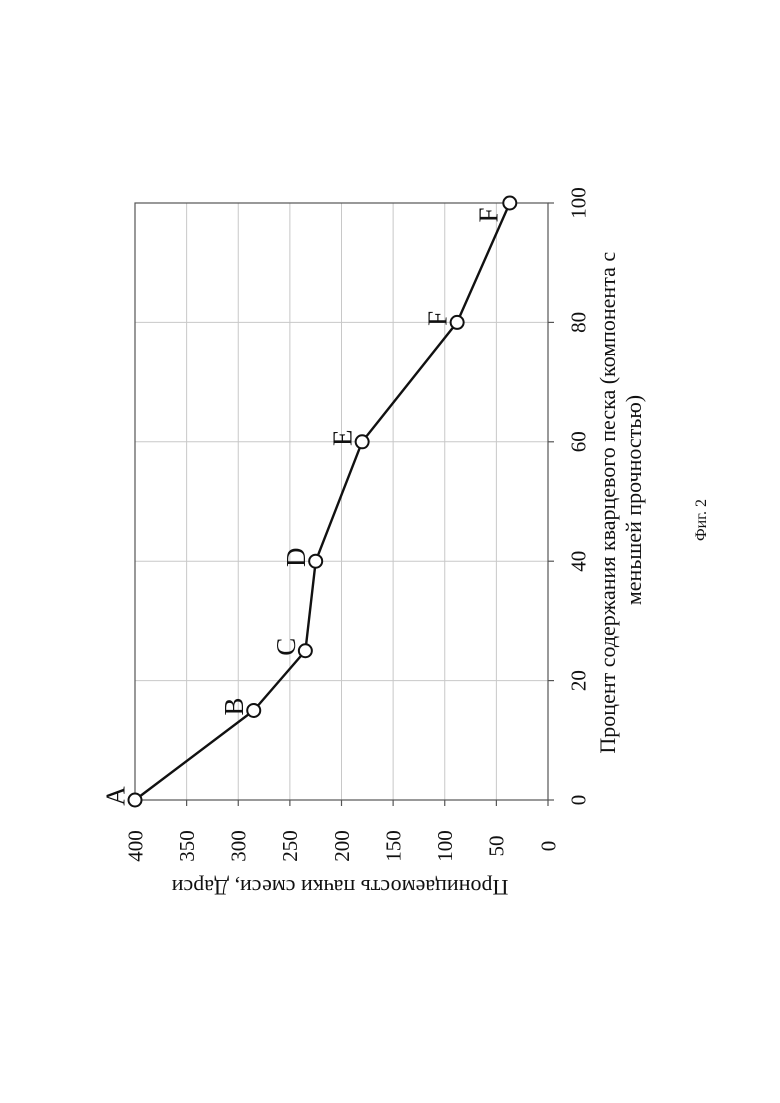  I want to click on x-tick-label: 20, so click(578, 680).